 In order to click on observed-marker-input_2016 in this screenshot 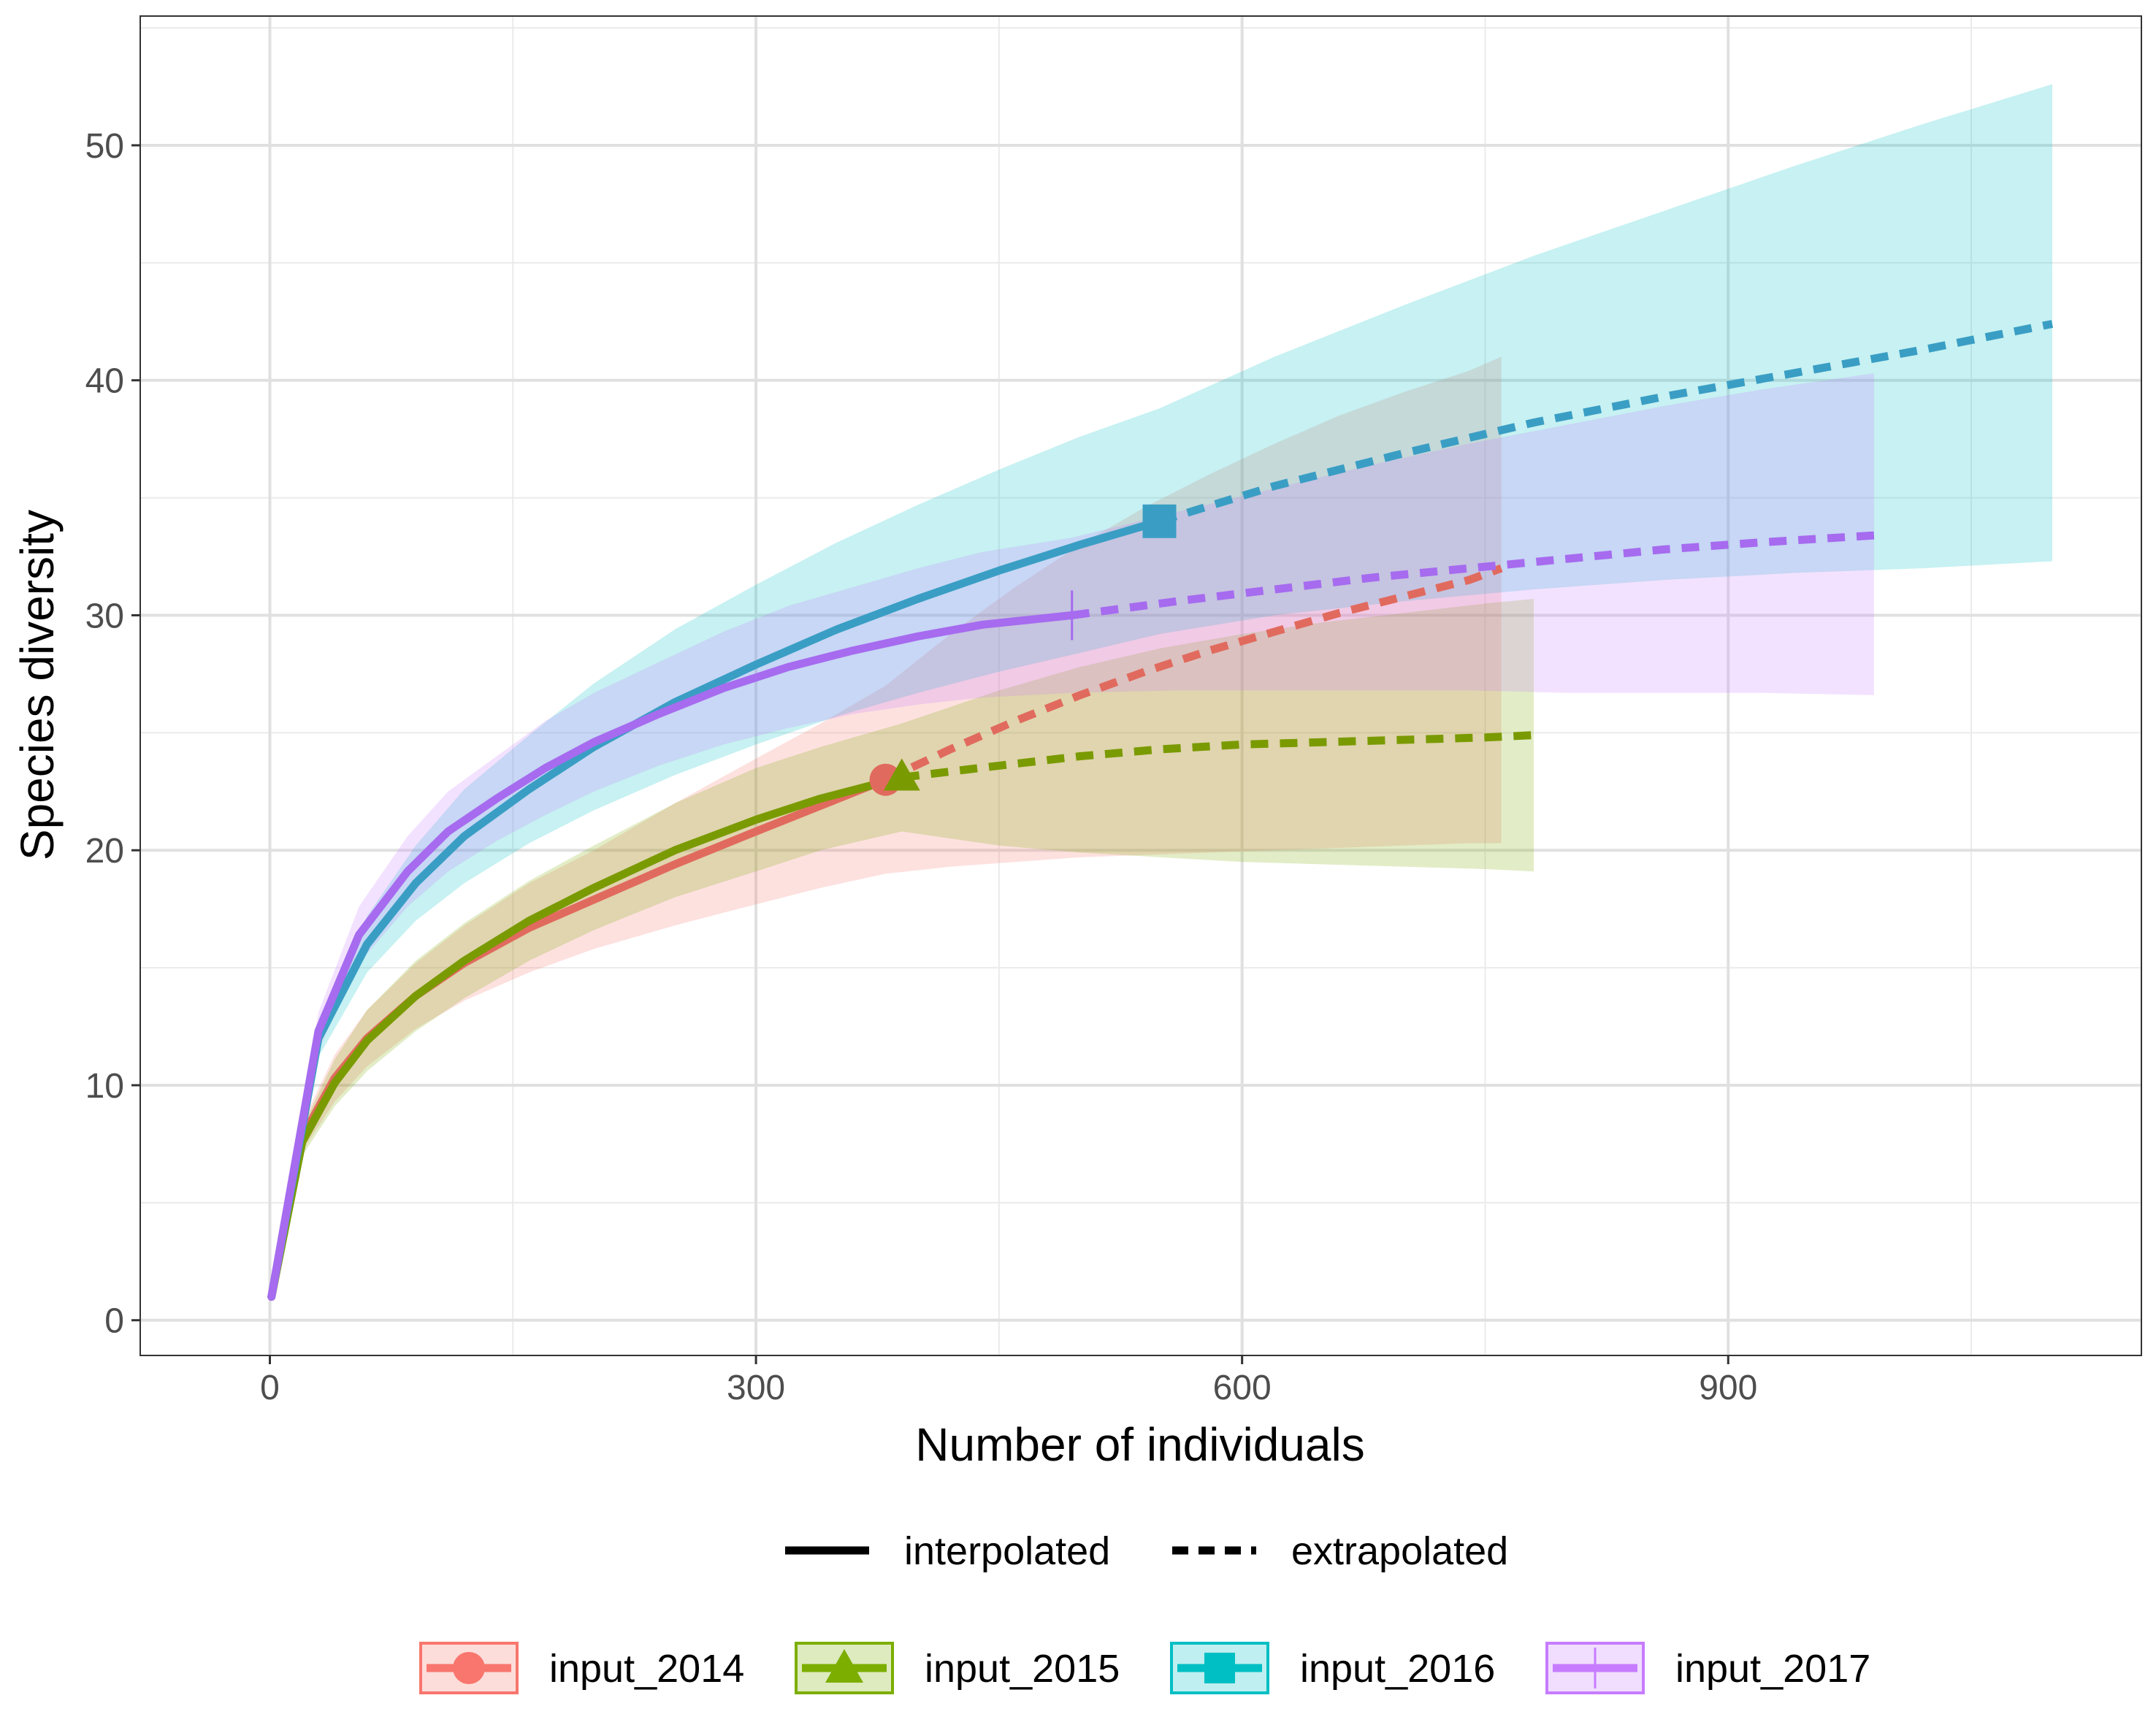, I will do `click(1160, 521)`.